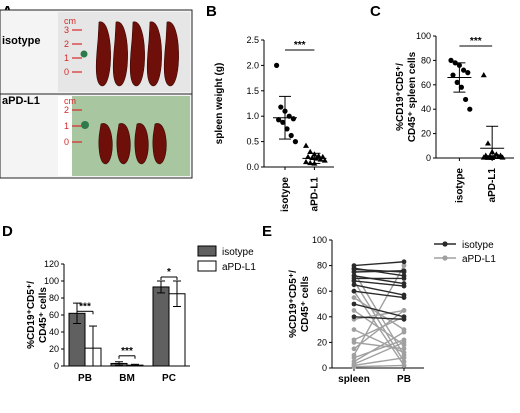 Image resolution: width=520 pixels, height=413 pixels. What do you see at coordinates (479, 259) in the screenshot?
I see `legend-label: aPD-L1` at bounding box center [479, 259].